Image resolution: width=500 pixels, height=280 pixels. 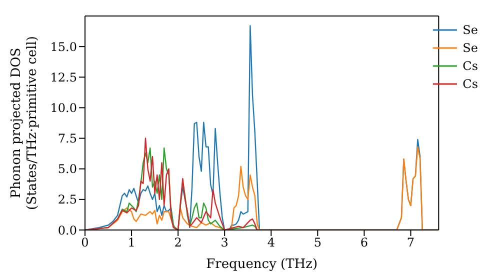 What do you see at coordinates (67, 230) in the screenshot?
I see `y-tick-label: 0.0` at bounding box center [67, 230].